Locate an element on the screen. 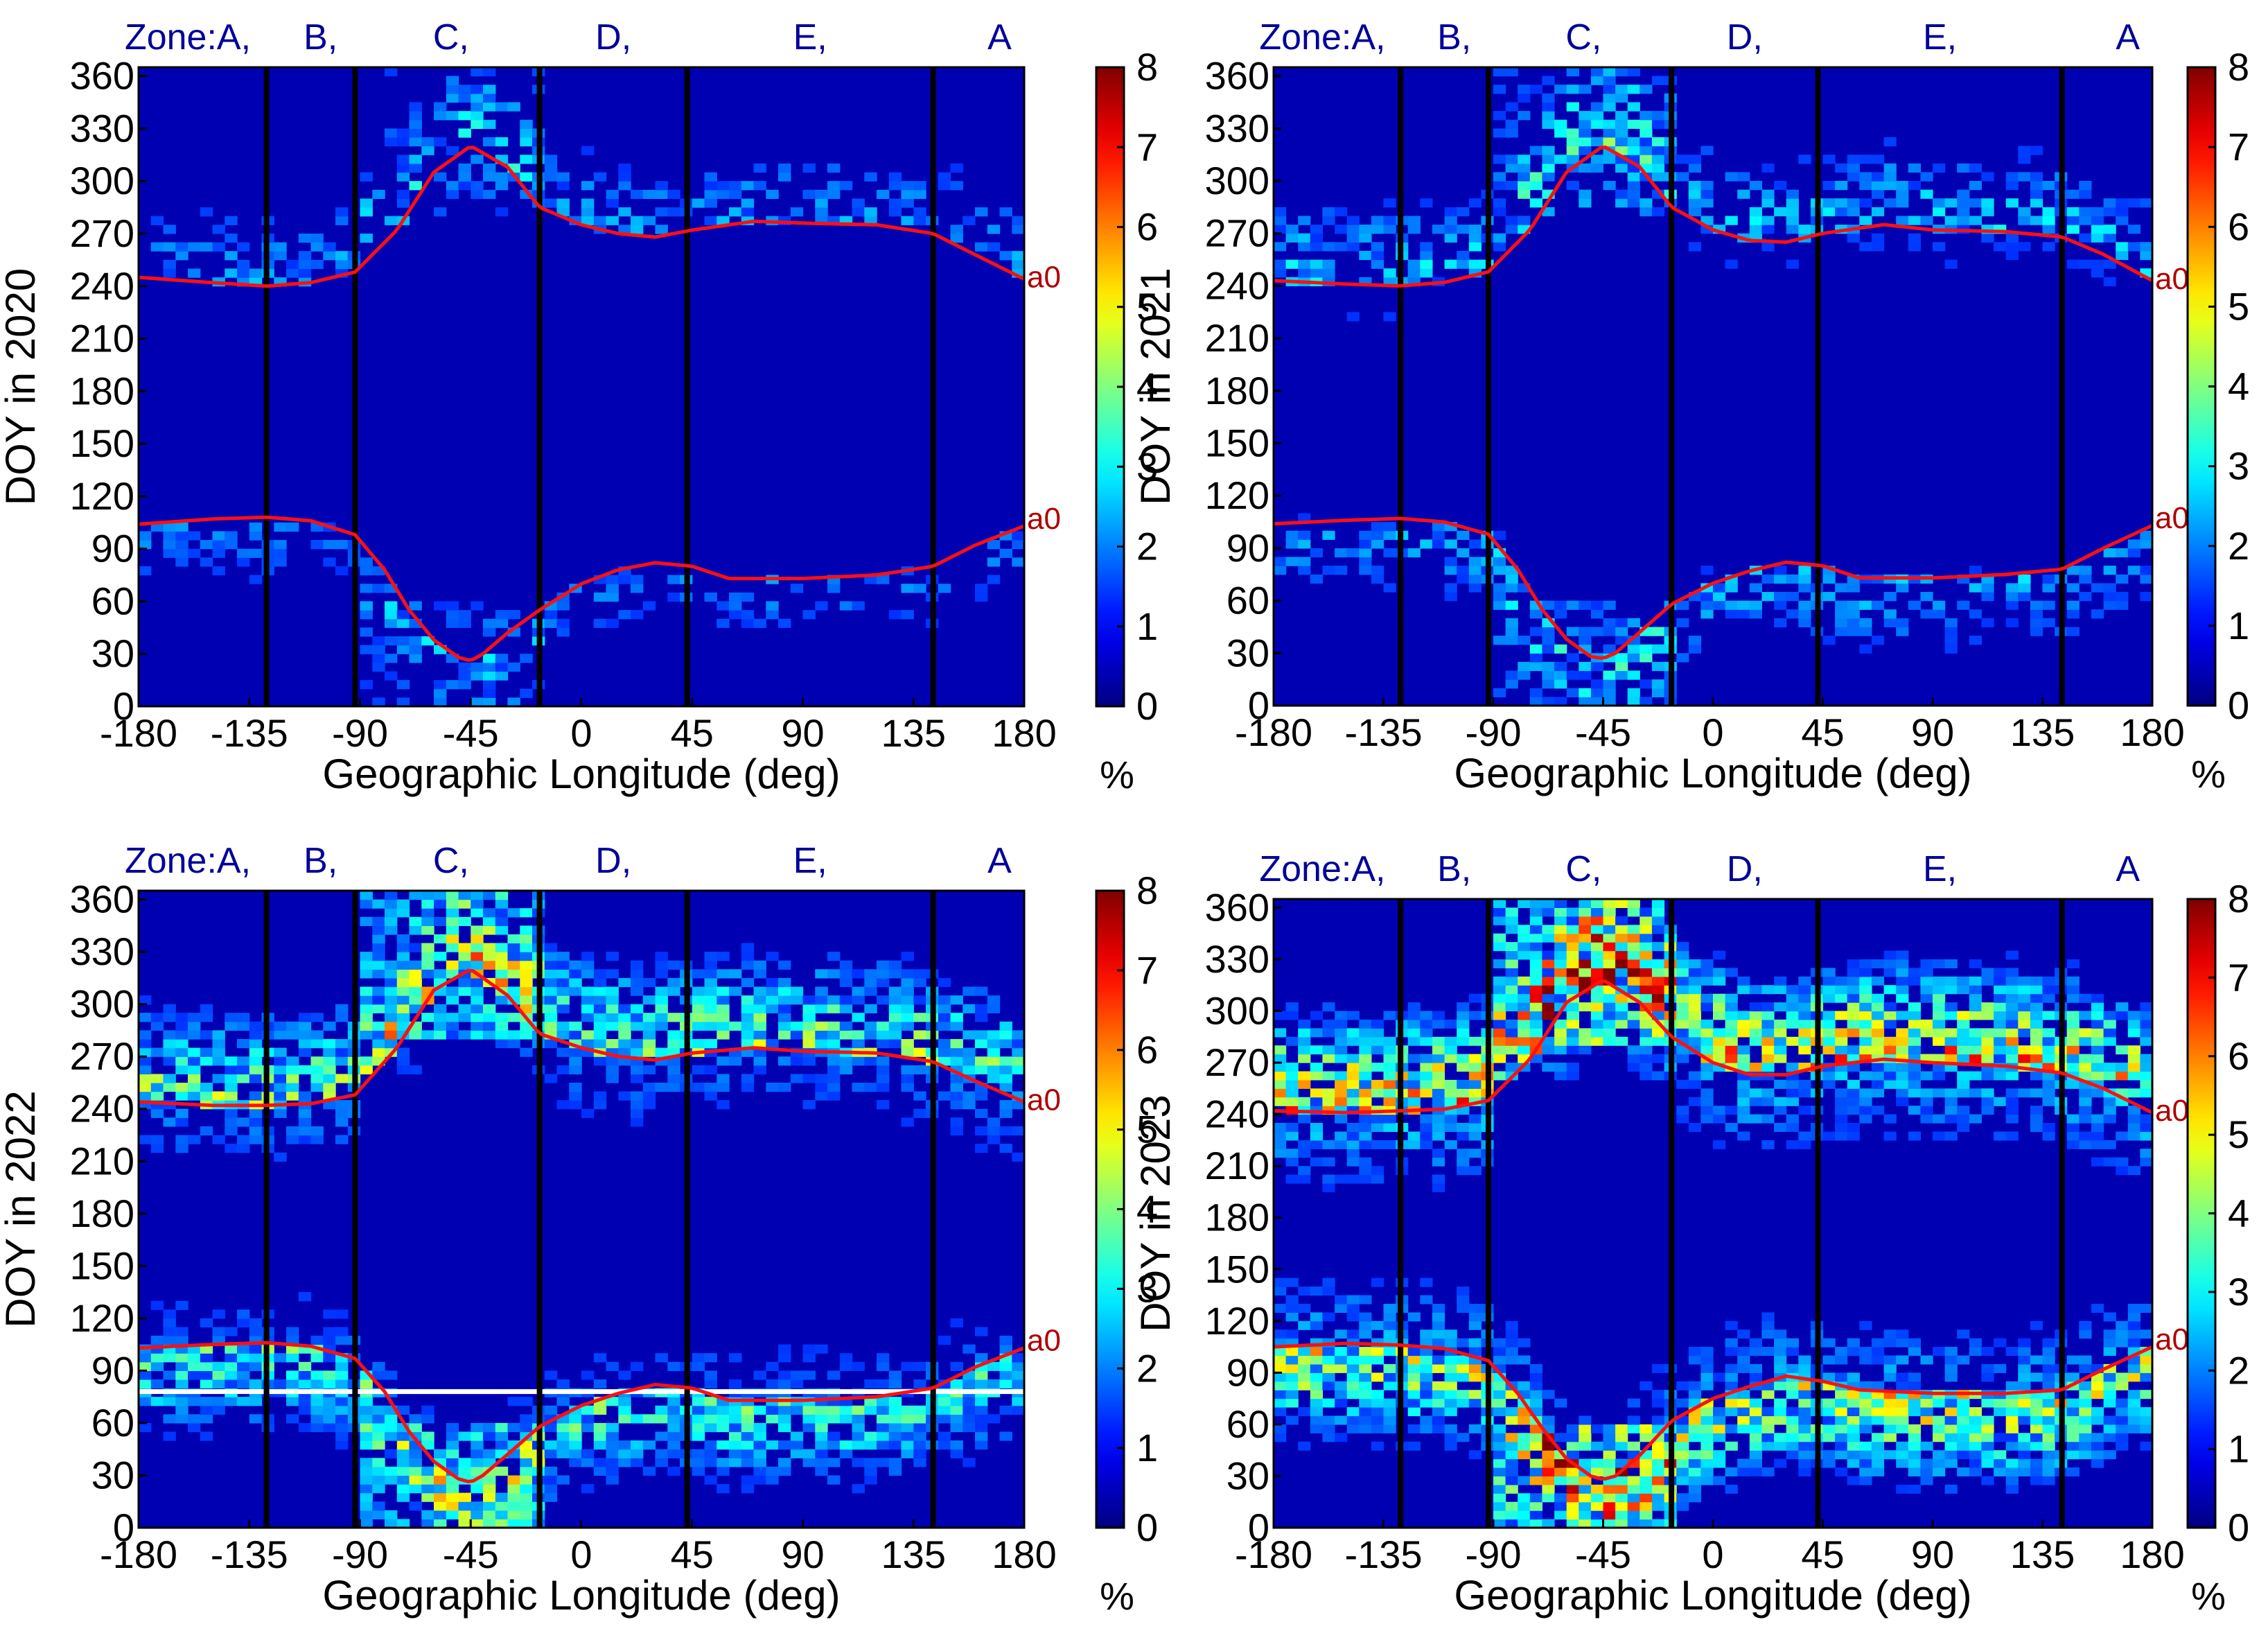 This screenshot has height=1640, width=2268. y-tick-label: 270 is located at coordinates (1237, 233).